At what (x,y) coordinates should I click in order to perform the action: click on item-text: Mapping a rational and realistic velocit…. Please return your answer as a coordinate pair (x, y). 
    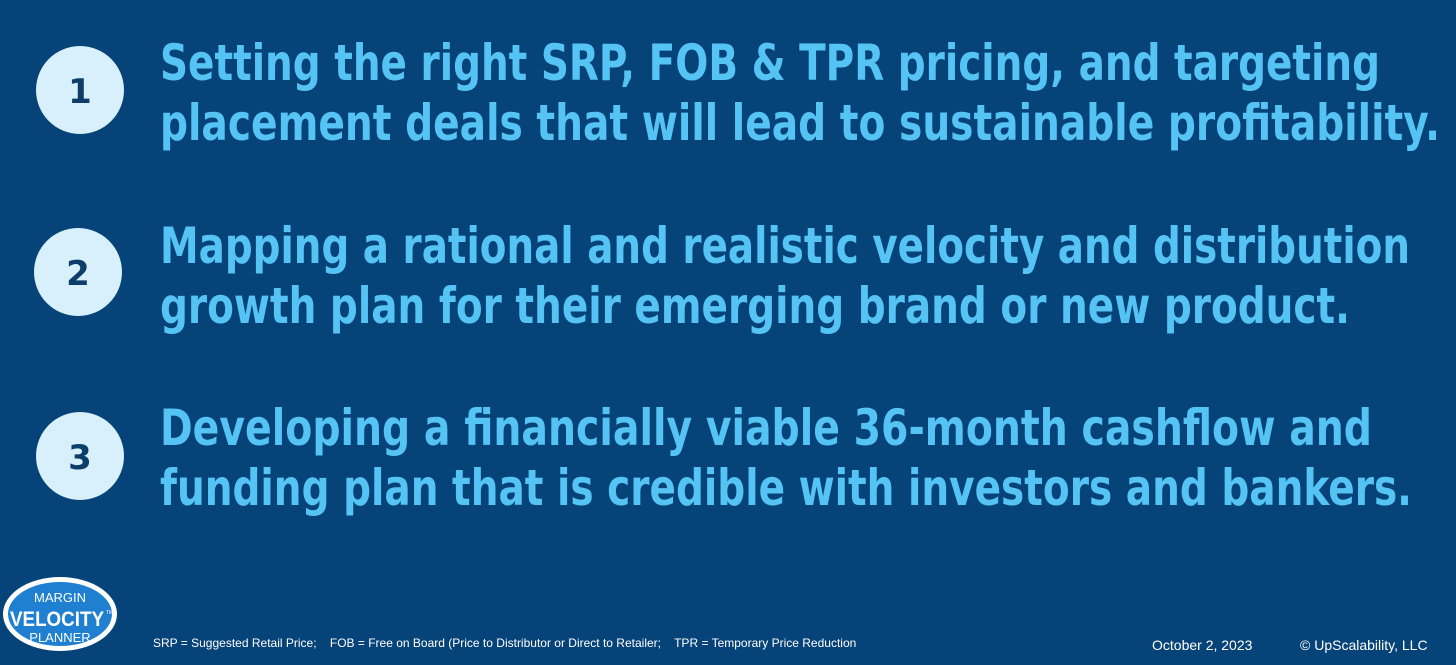
    Looking at the image, I should click on (785, 246).